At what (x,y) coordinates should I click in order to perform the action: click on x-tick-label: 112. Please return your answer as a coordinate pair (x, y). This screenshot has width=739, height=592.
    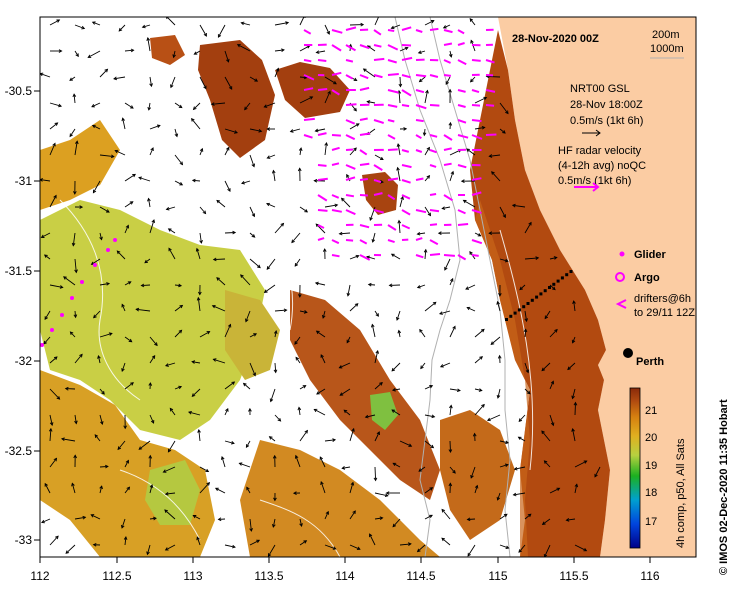
    Looking at the image, I should click on (39, 576).